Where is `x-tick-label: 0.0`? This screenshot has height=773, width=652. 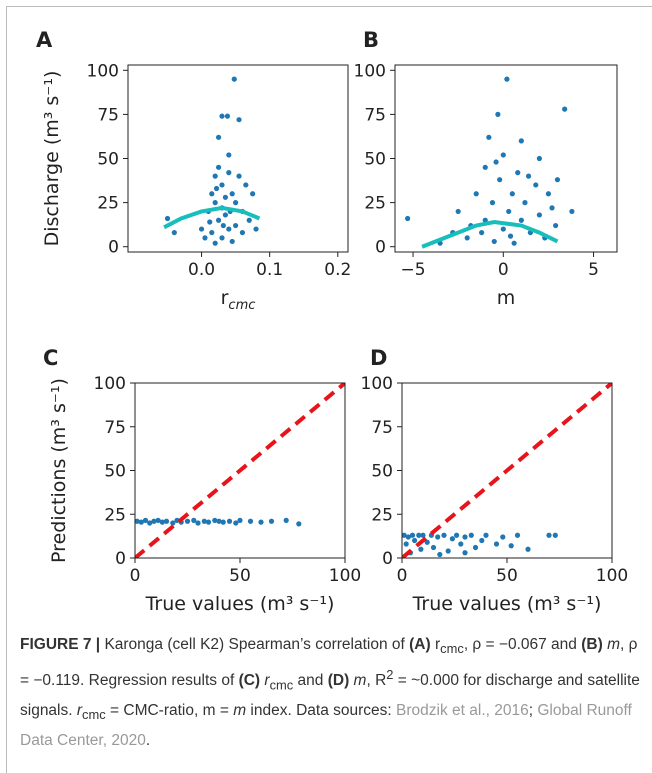 x-tick-label: 0.0 is located at coordinates (201, 270).